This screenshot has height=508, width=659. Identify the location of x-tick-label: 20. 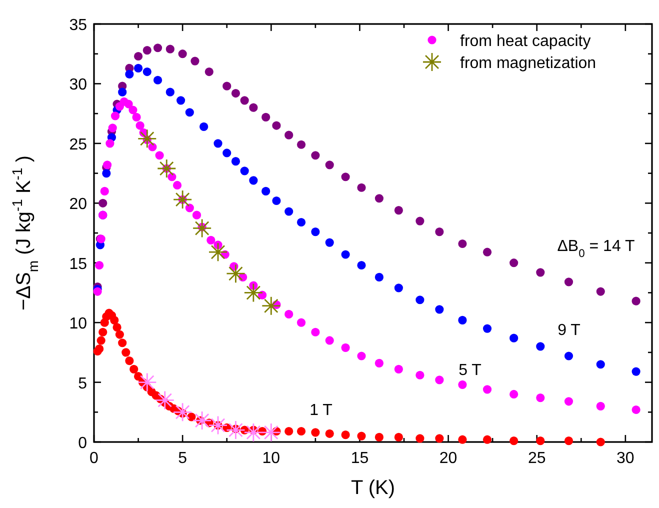
(448, 458).